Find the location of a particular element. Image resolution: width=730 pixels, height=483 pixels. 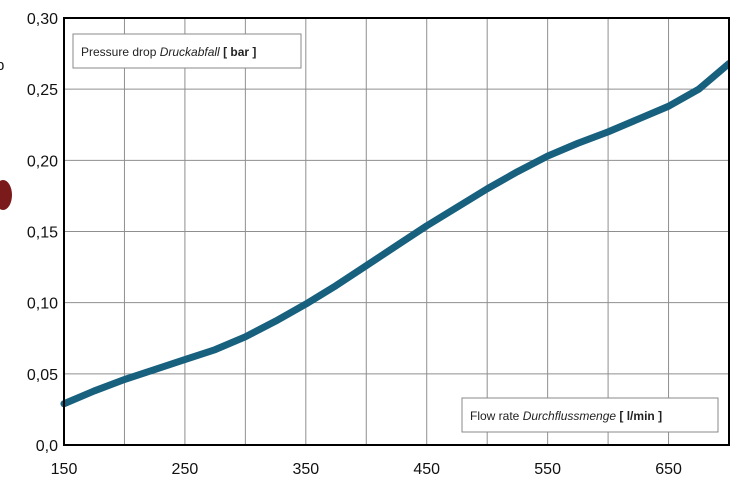

y-tick-label: 0,15 is located at coordinates (42, 233).